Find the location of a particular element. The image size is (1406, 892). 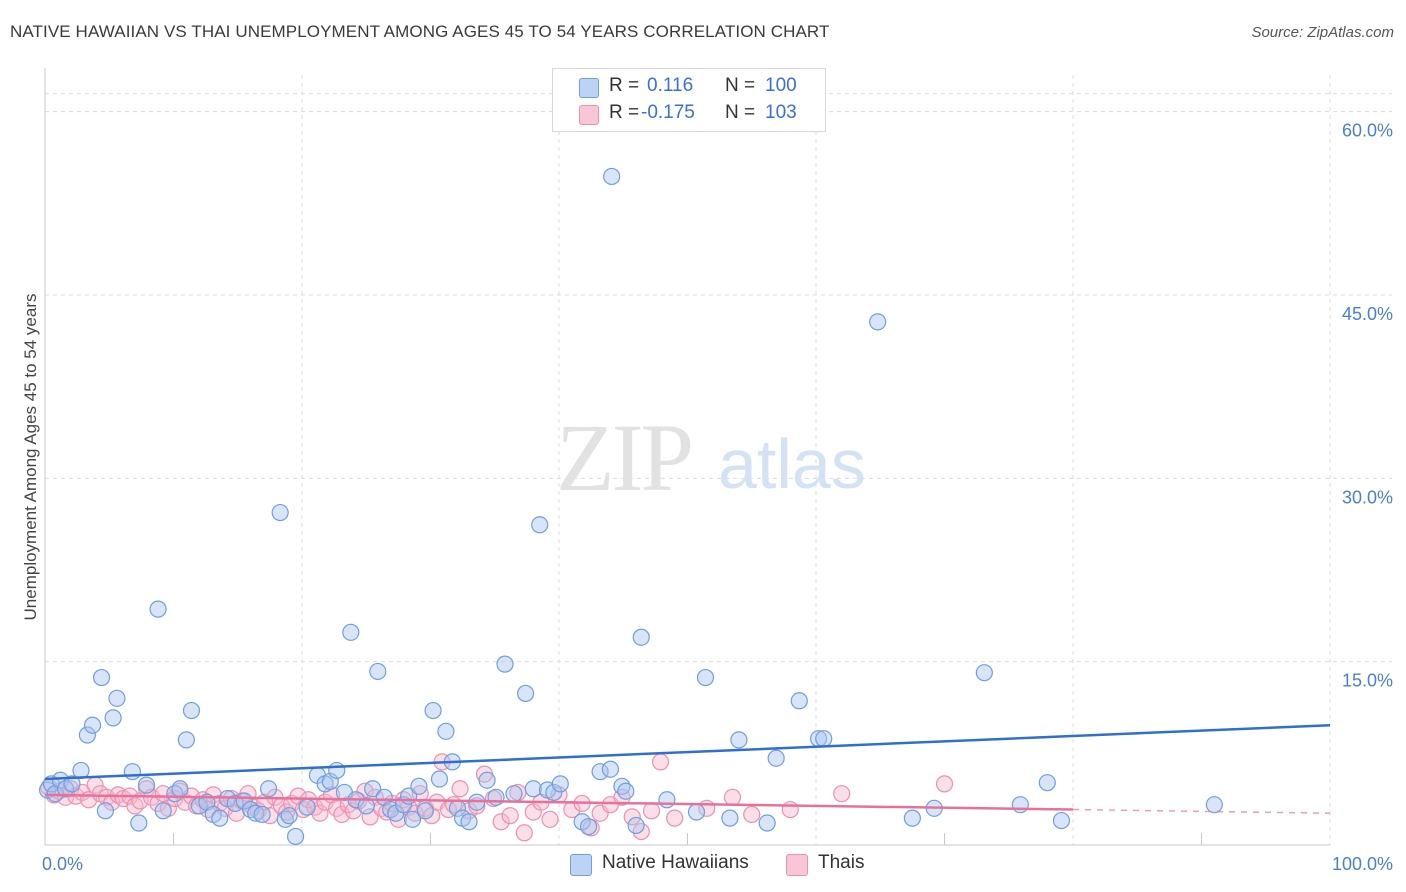

watermark-atlas: atlas is located at coordinates (792, 464).